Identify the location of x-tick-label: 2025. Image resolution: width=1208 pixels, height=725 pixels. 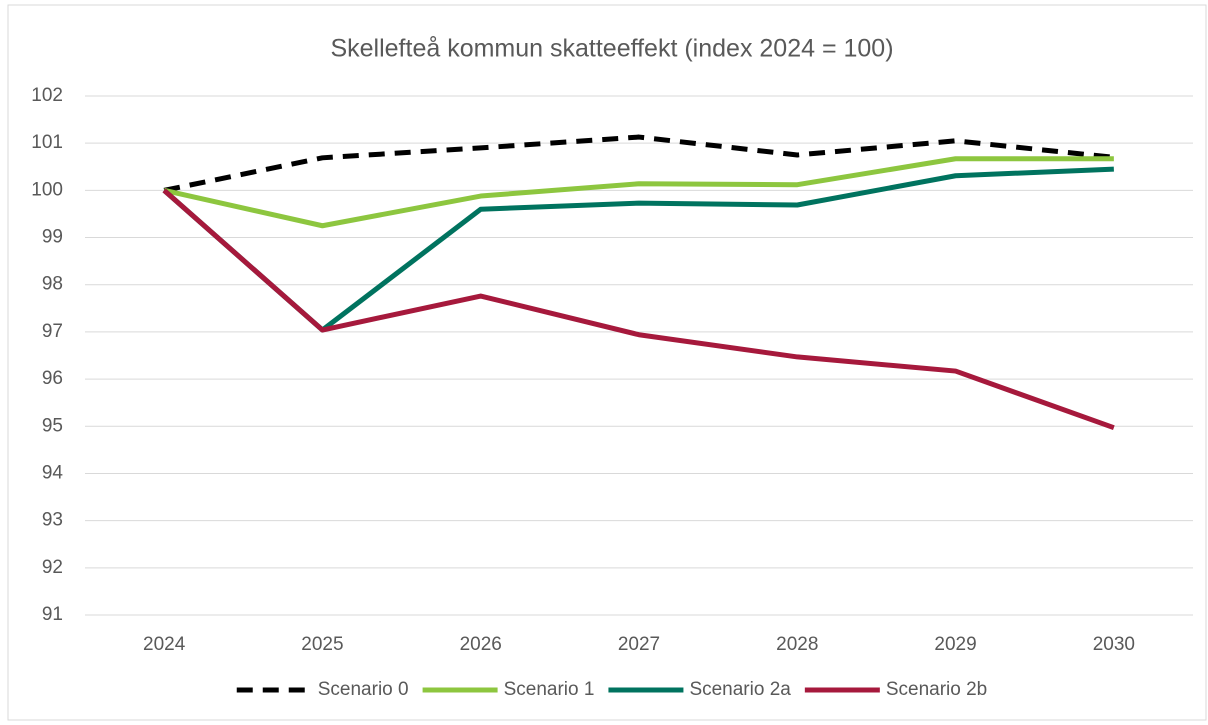
(322, 644).